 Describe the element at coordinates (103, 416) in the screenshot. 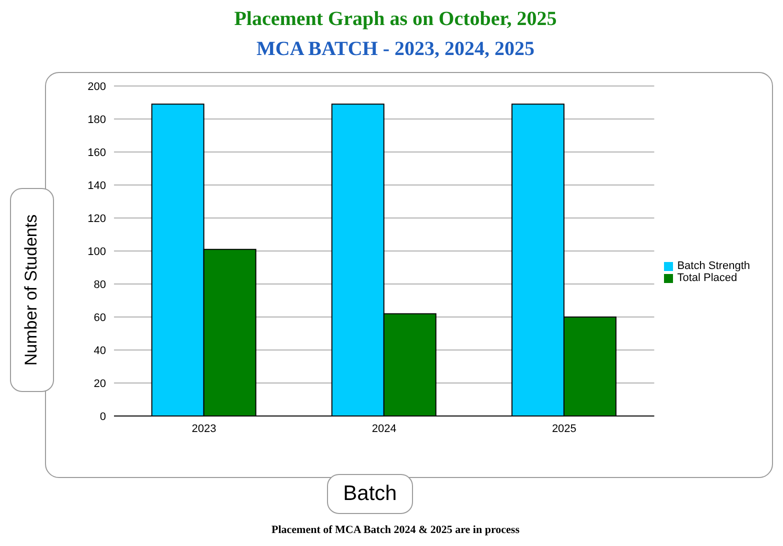

I see `y-tick-label: 0` at that location.